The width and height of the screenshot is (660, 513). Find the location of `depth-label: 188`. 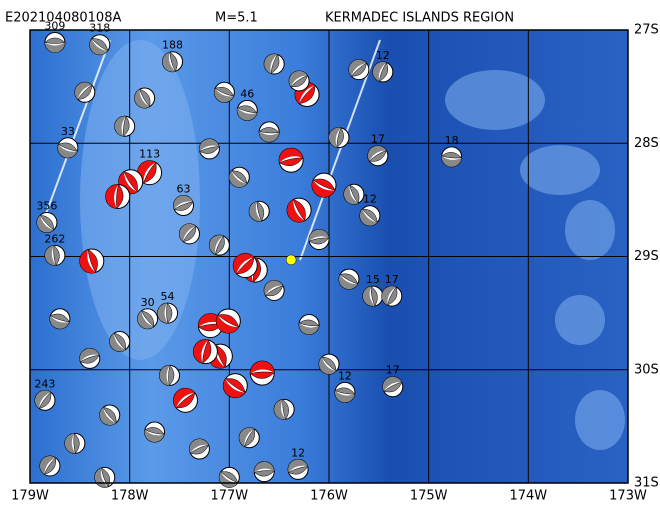

depth-label: 188 is located at coordinates (172, 45).